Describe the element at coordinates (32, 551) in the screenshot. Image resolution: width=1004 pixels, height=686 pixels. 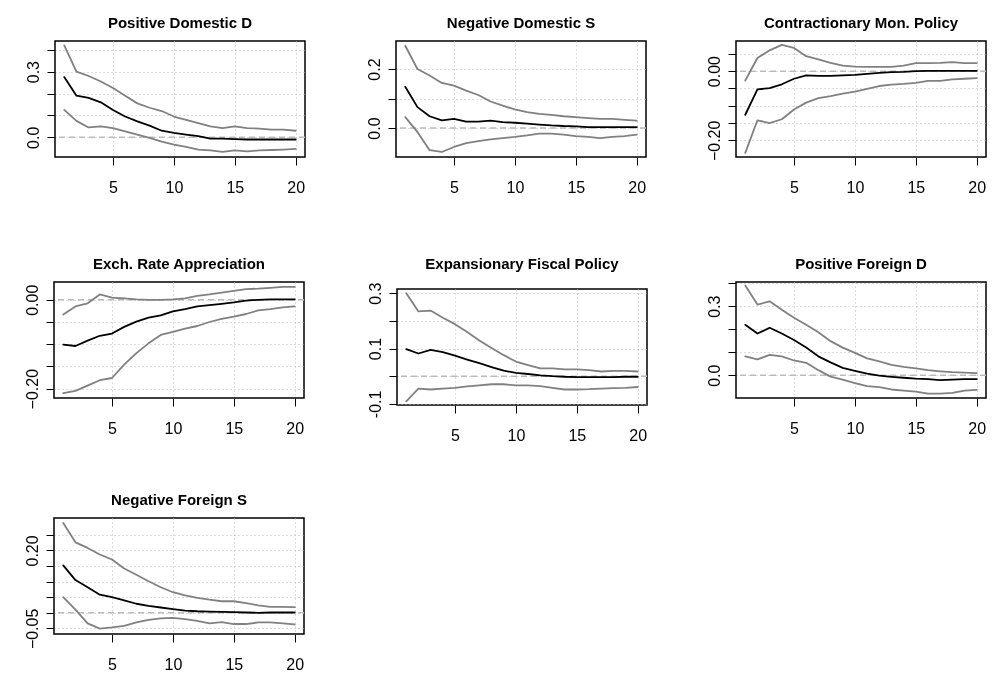
I see `y-tick-label: 0.20` at that location.